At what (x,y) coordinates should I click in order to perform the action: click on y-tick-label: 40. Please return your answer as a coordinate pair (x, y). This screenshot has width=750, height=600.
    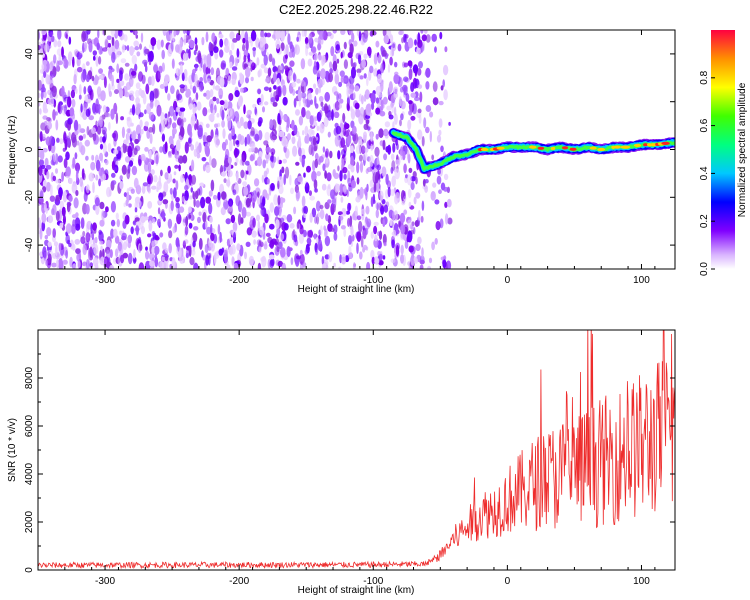
    Looking at the image, I should click on (29, 54).